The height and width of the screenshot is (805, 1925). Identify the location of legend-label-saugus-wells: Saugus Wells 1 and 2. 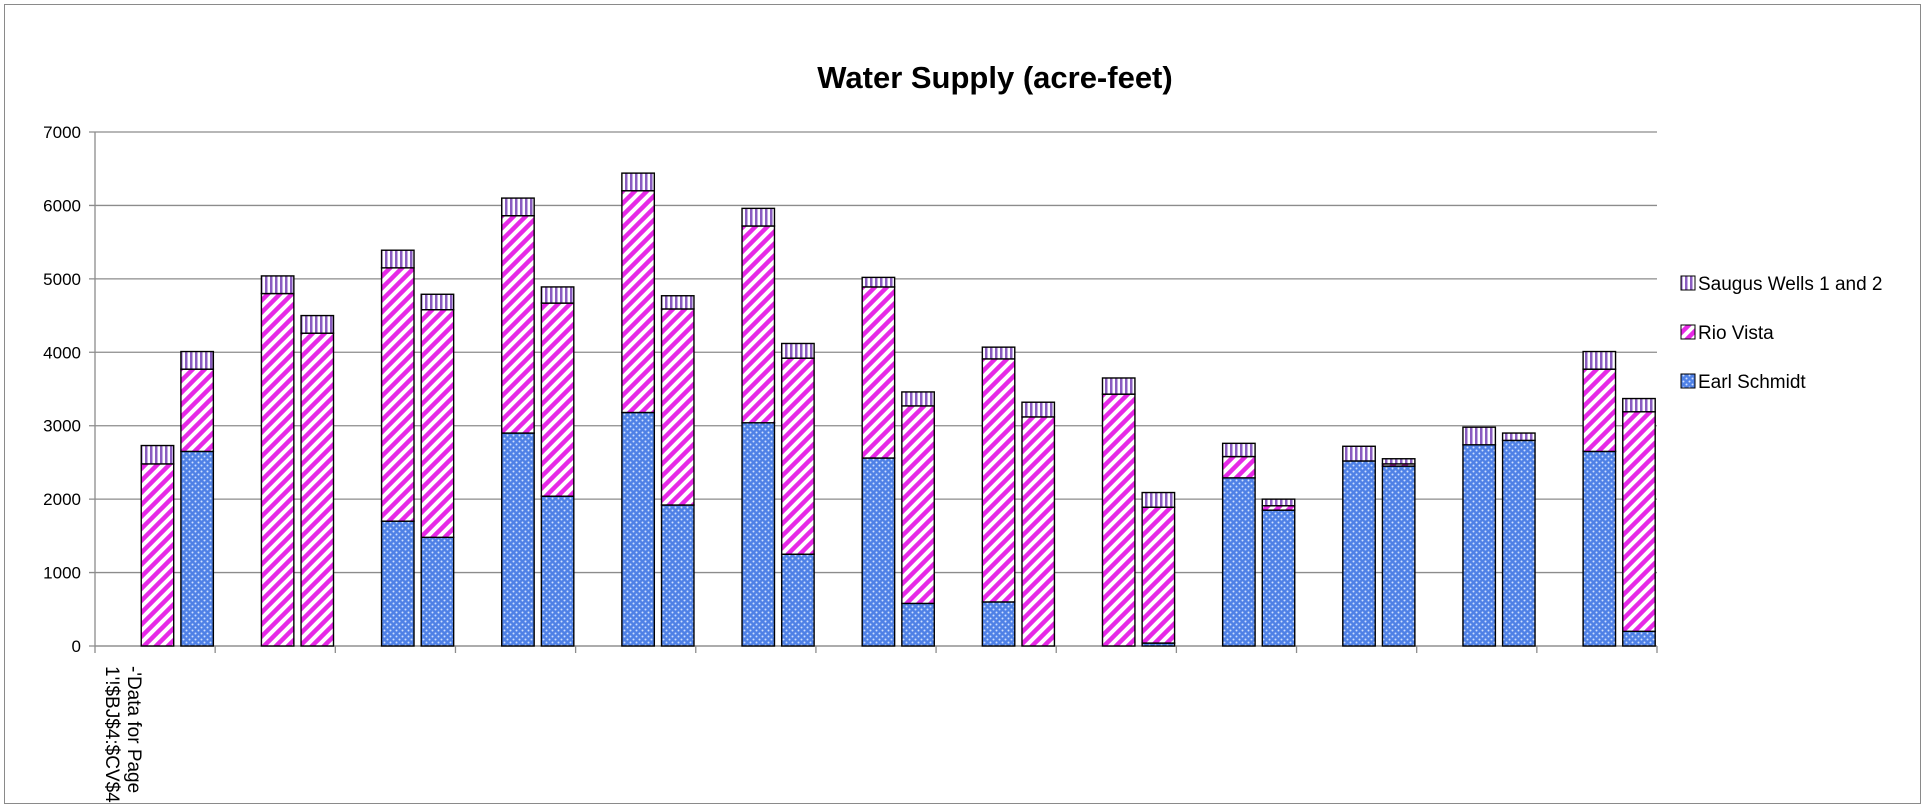
(1790, 284).